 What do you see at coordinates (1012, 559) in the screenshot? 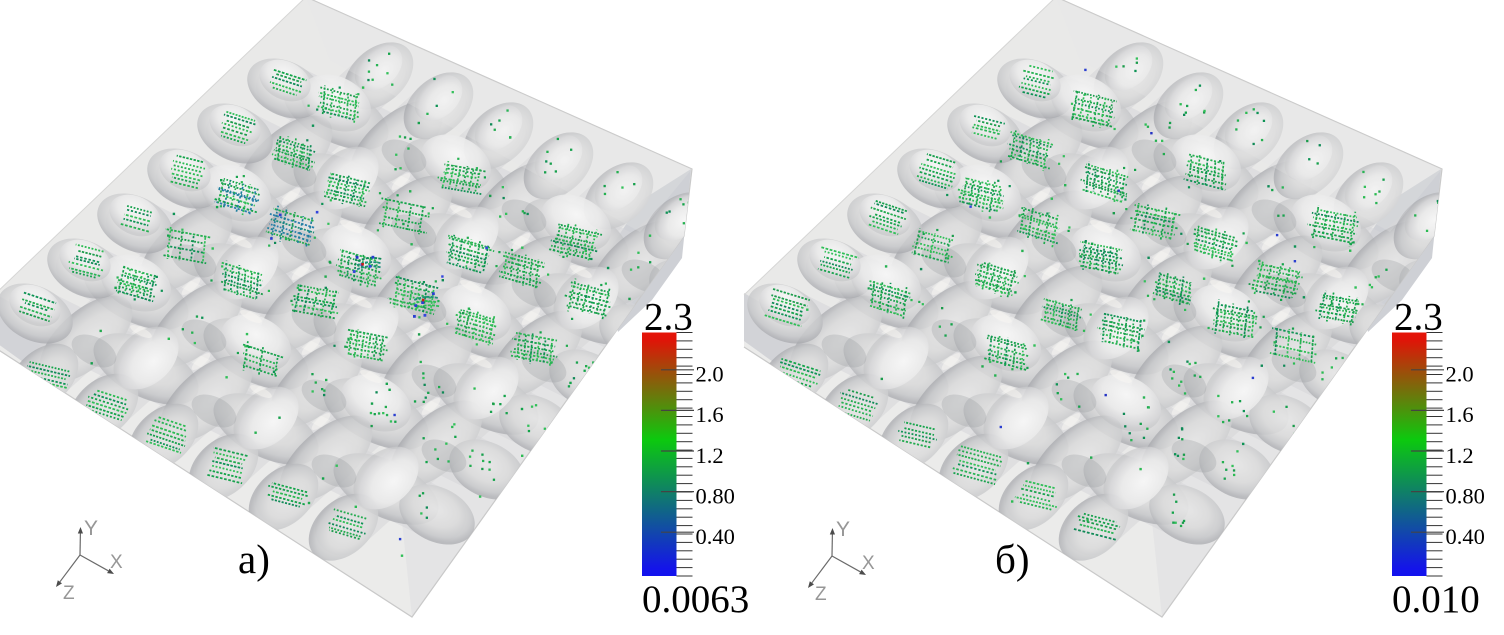
I see `svg-text: б)` at bounding box center [1012, 559].